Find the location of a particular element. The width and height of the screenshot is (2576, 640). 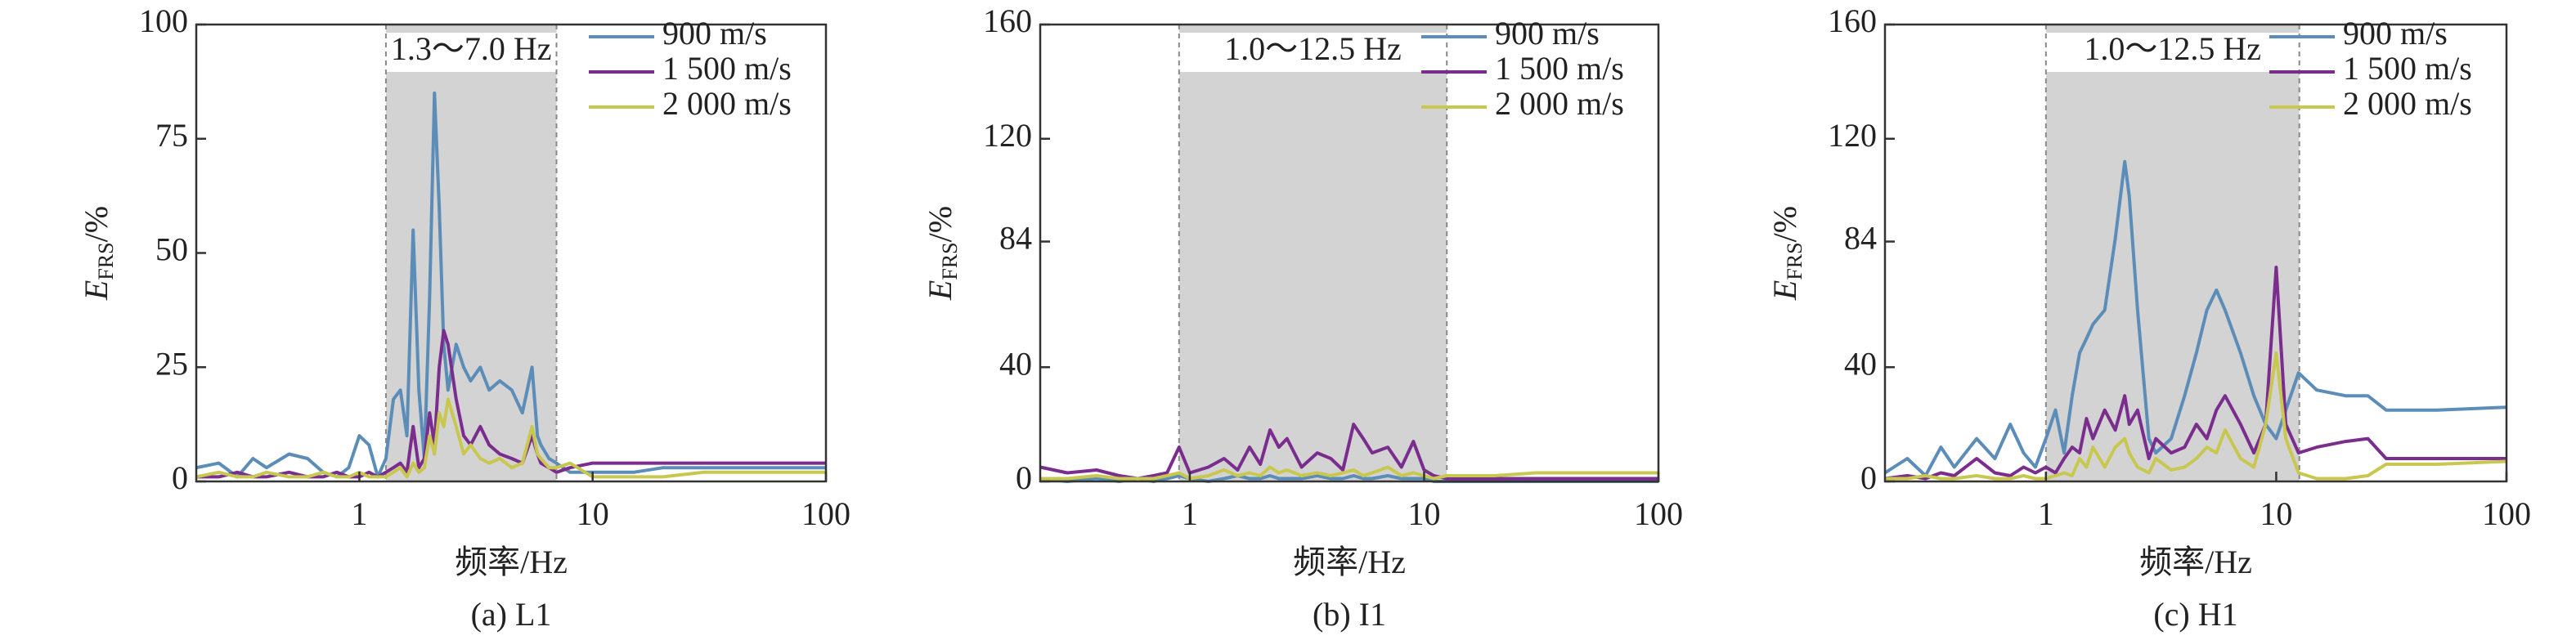

shaded-band is located at coordinates (1312, 253).